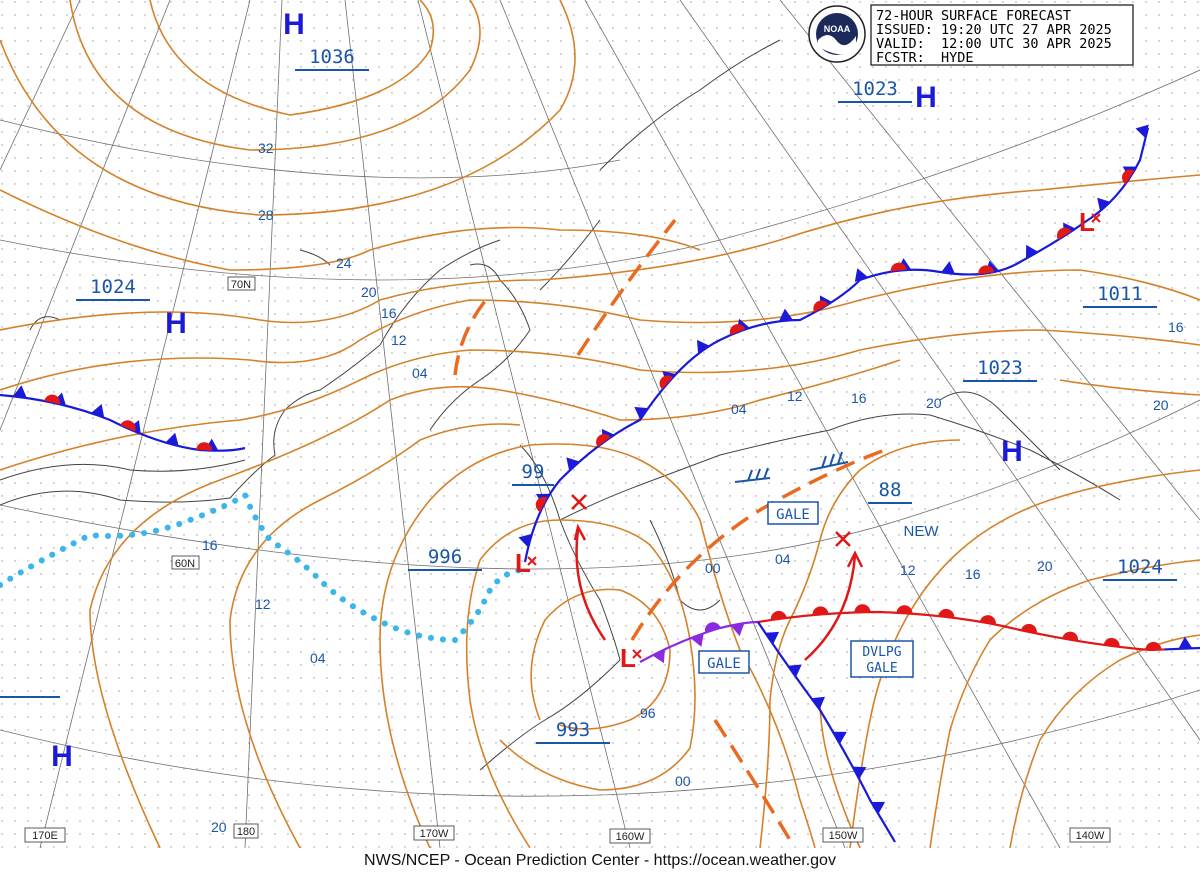 Image resolution: width=1200 pixels, height=875 pixels. I want to click on isobar-label: 12, so click(263, 604).